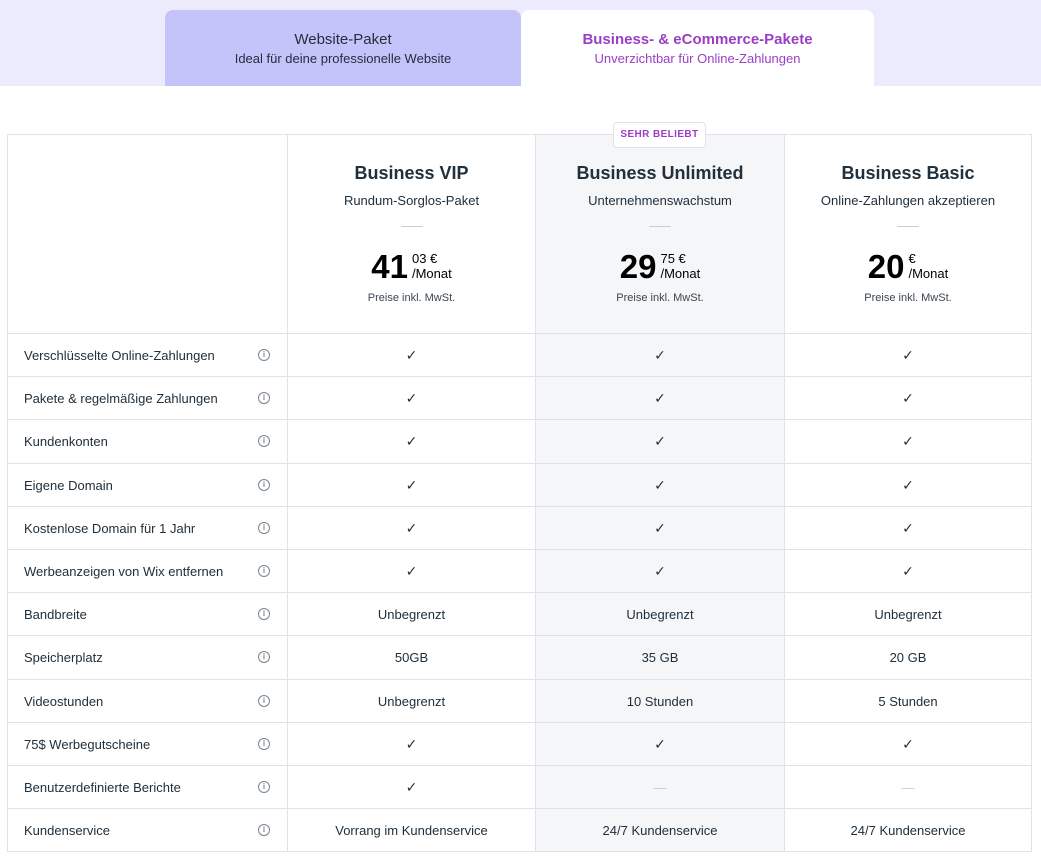 The image size is (1041, 863). I want to click on dash-icon: —, so click(660, 787).